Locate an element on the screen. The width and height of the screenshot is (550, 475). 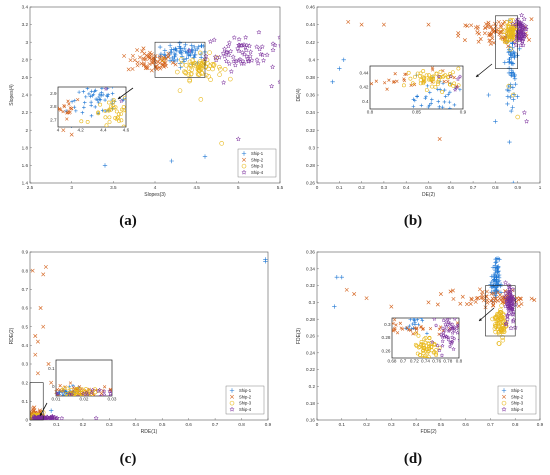
y-axis-label: RDE(2) is located at coordinates (12, 335).